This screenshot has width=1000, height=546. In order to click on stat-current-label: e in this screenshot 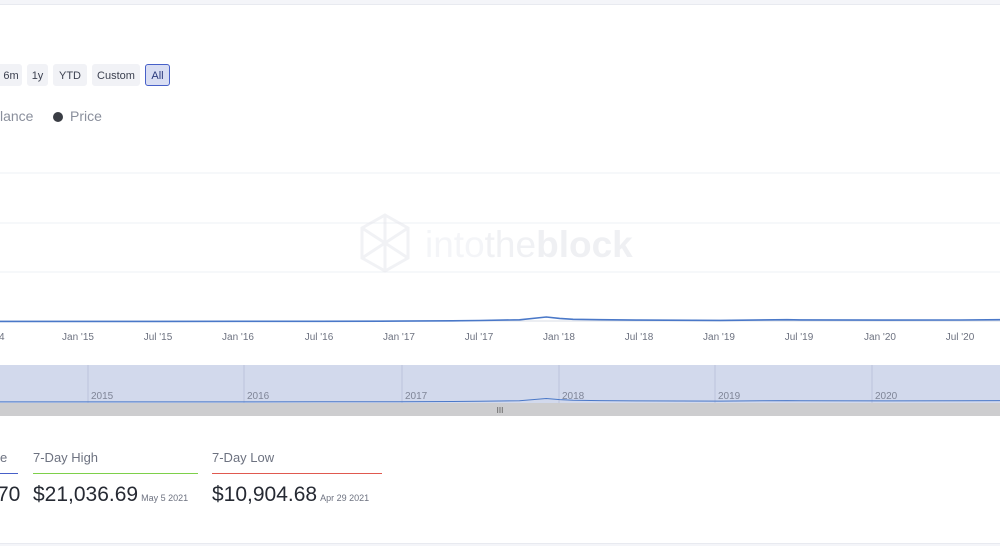, I will do `click(4, 457)`.